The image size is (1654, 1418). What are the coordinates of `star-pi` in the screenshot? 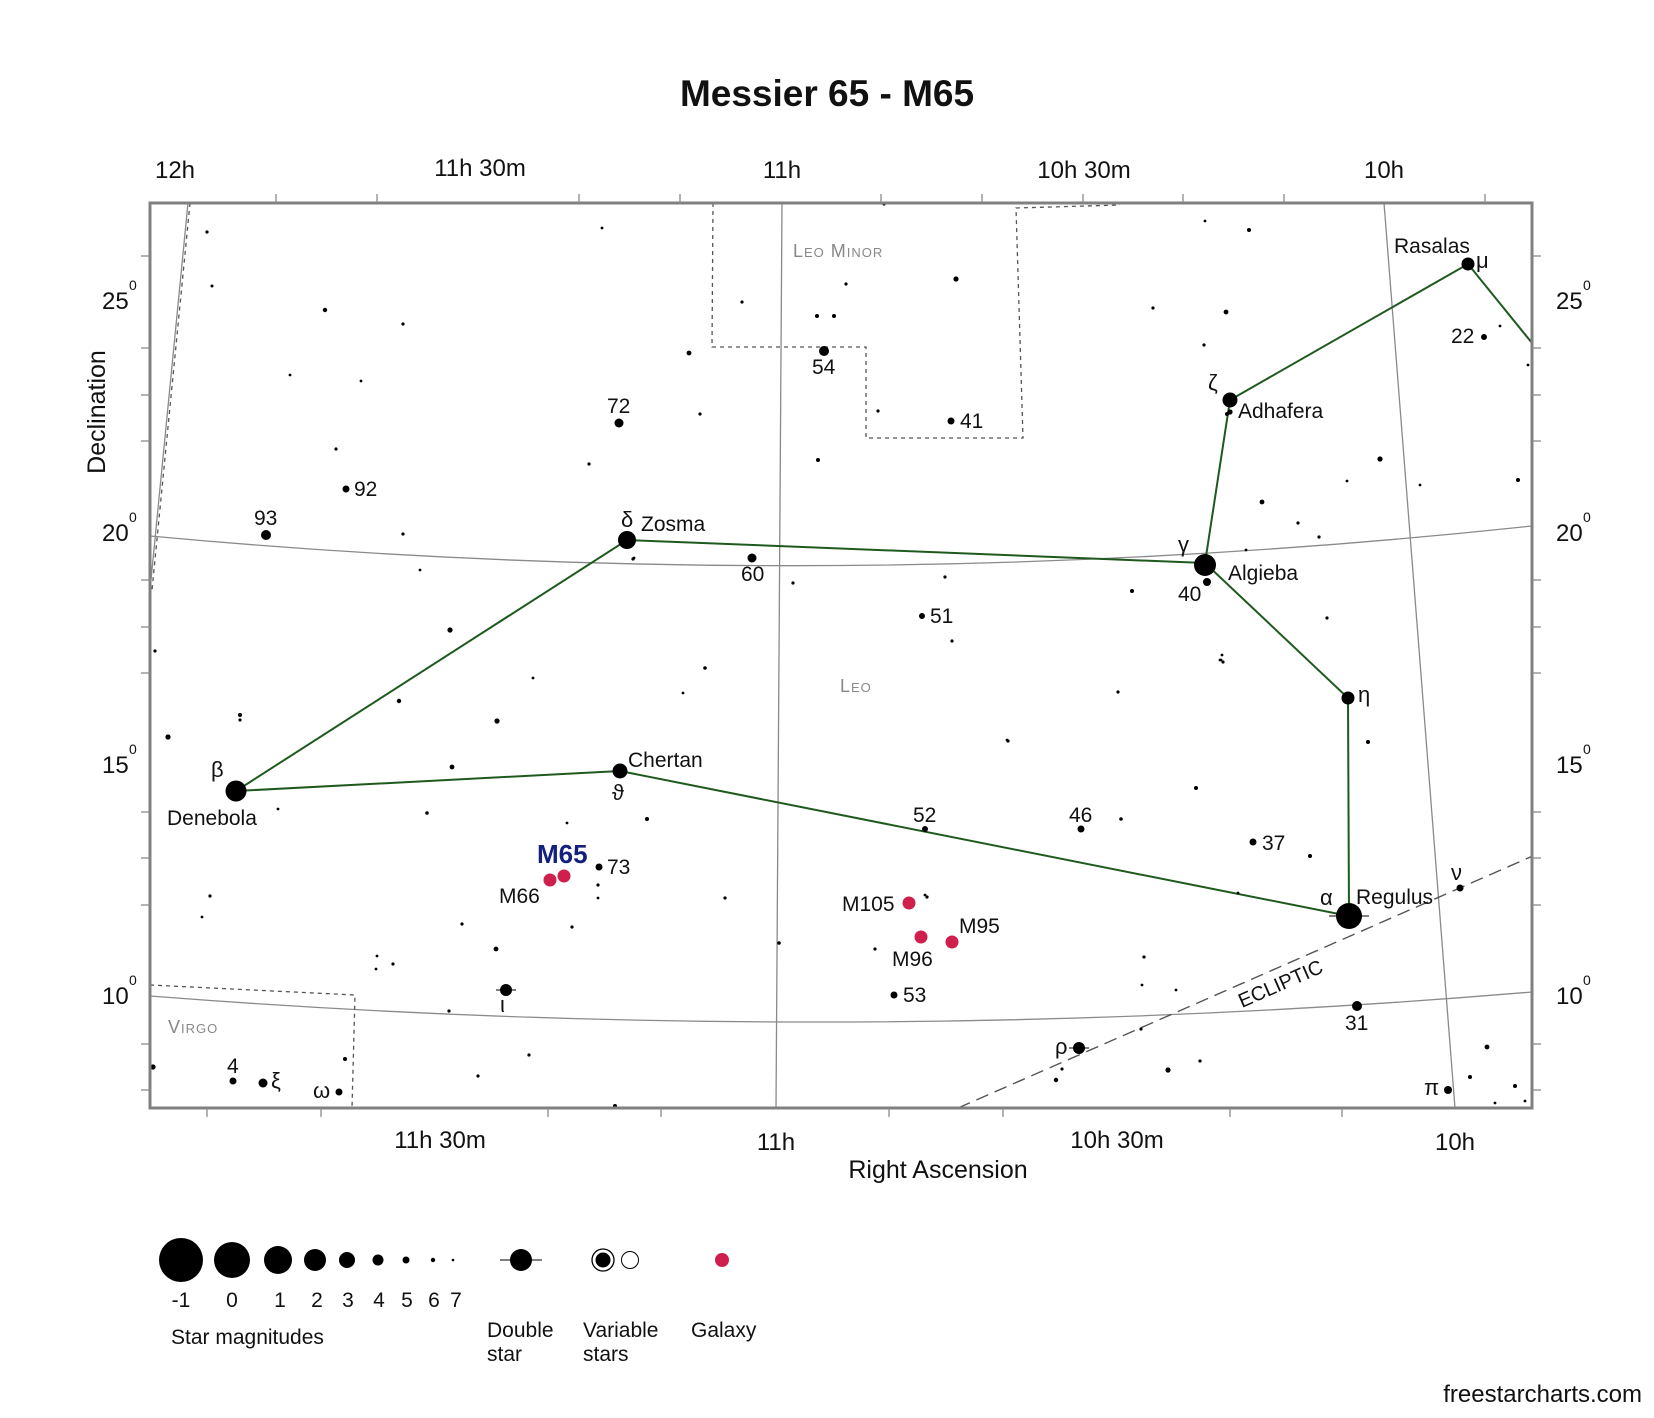 It's located at (1448, 1090).